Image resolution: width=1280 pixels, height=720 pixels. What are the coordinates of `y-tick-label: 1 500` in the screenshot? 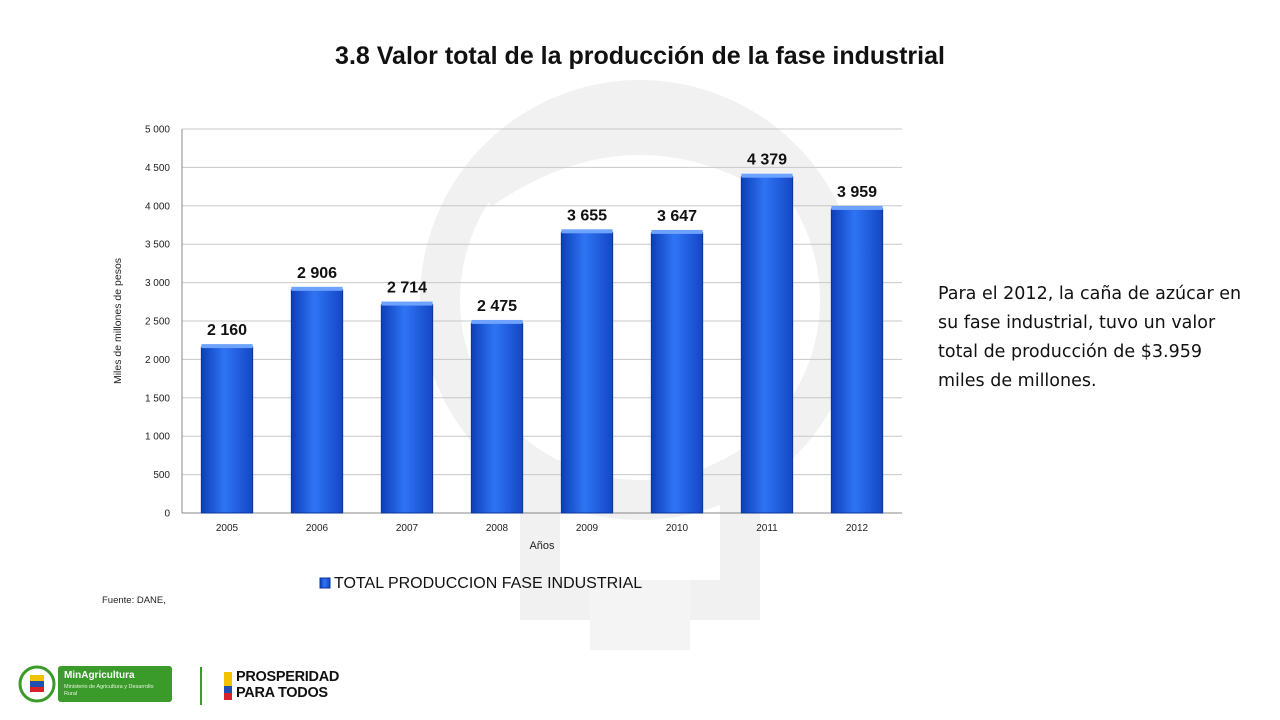 It's located at (157, 398).